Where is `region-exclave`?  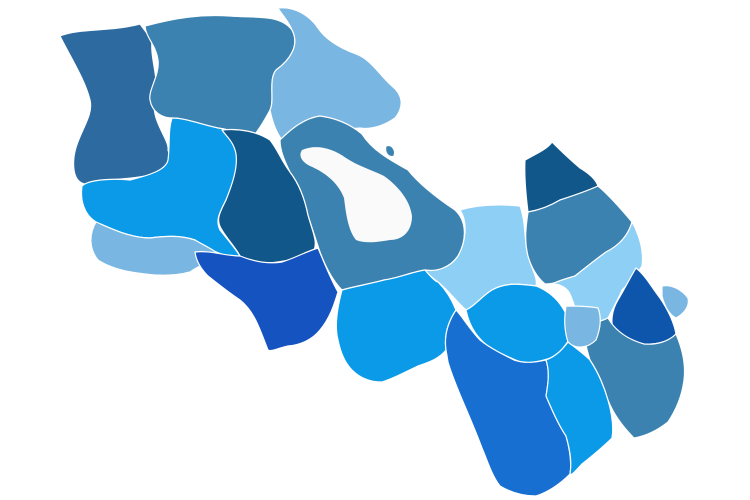
region-exclave is located at coordinates (390, 151).